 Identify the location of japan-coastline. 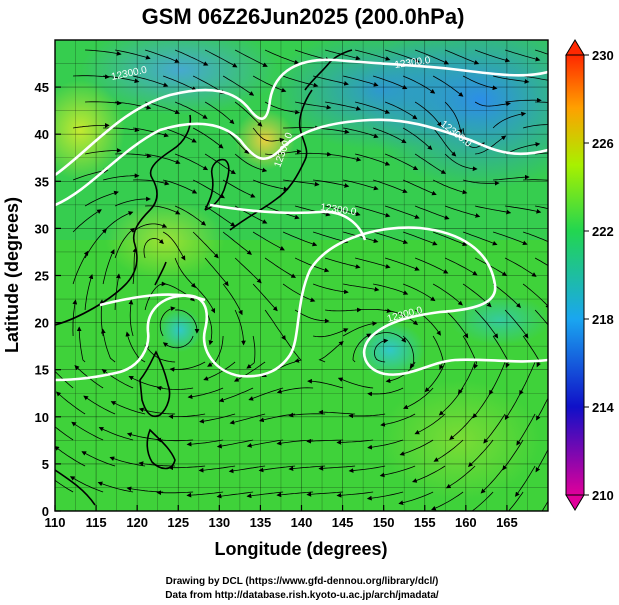
(271, 160).